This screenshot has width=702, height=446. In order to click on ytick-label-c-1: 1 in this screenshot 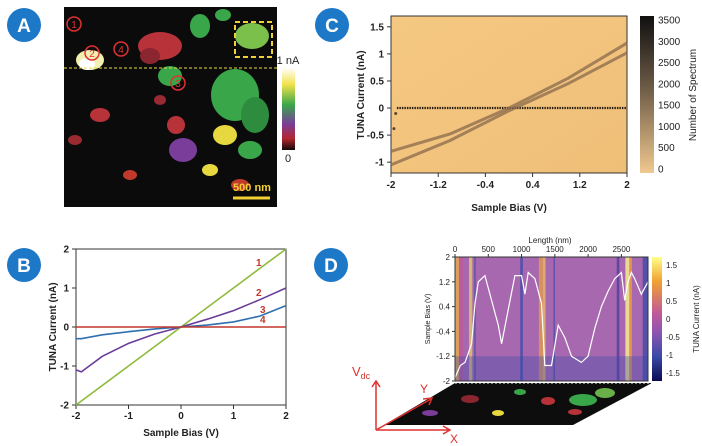, I will do `click(381, 54)`.